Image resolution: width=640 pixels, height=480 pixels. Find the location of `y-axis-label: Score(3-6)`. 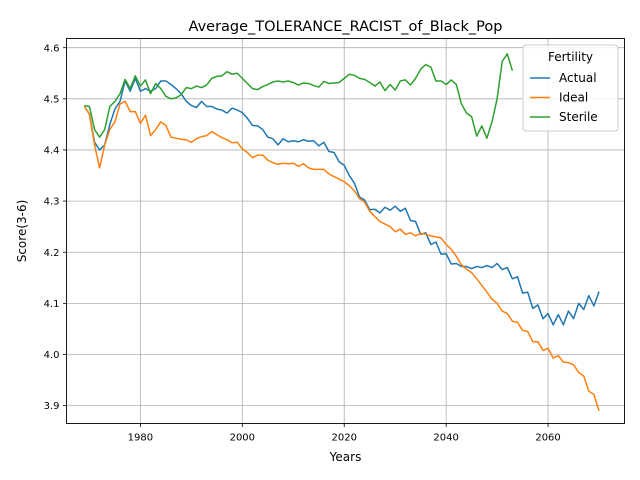

y-axis-label: Score(3-6) is located at coordinates (22, 231).